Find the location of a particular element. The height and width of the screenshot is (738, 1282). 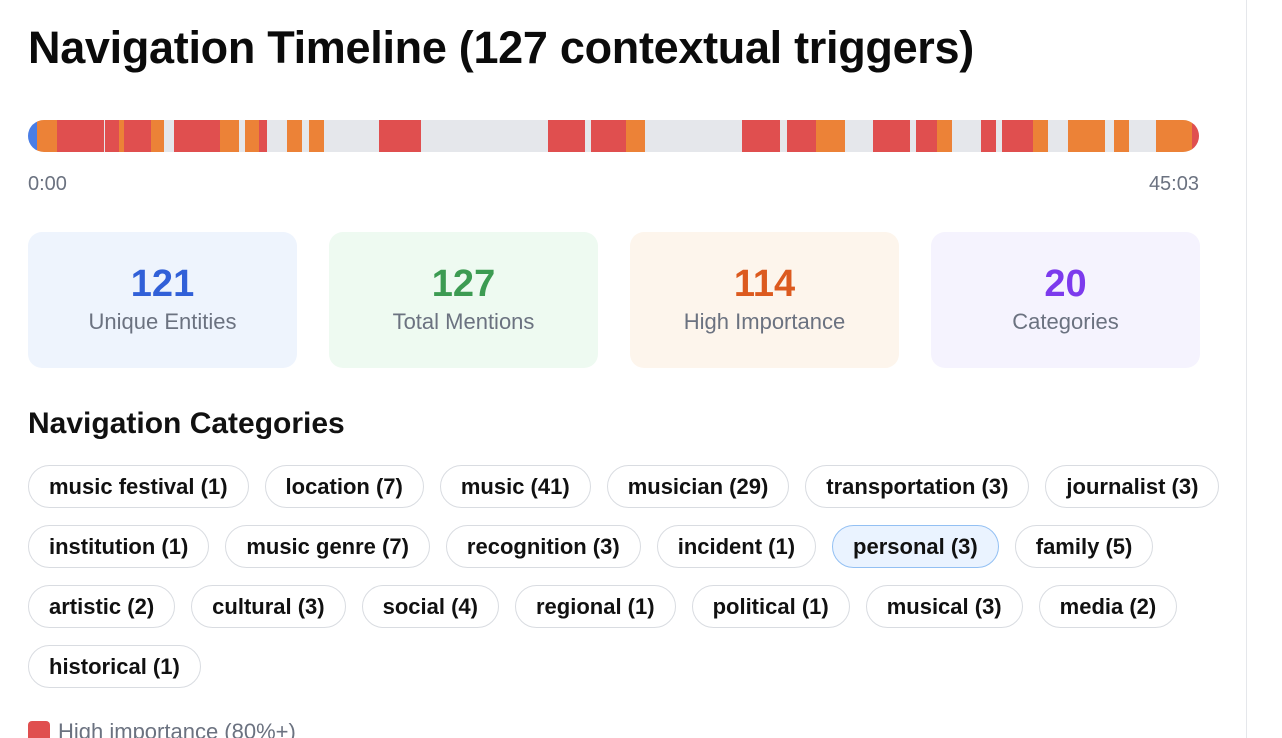

stat-label: High Importance is located at coordinates (764, 321).